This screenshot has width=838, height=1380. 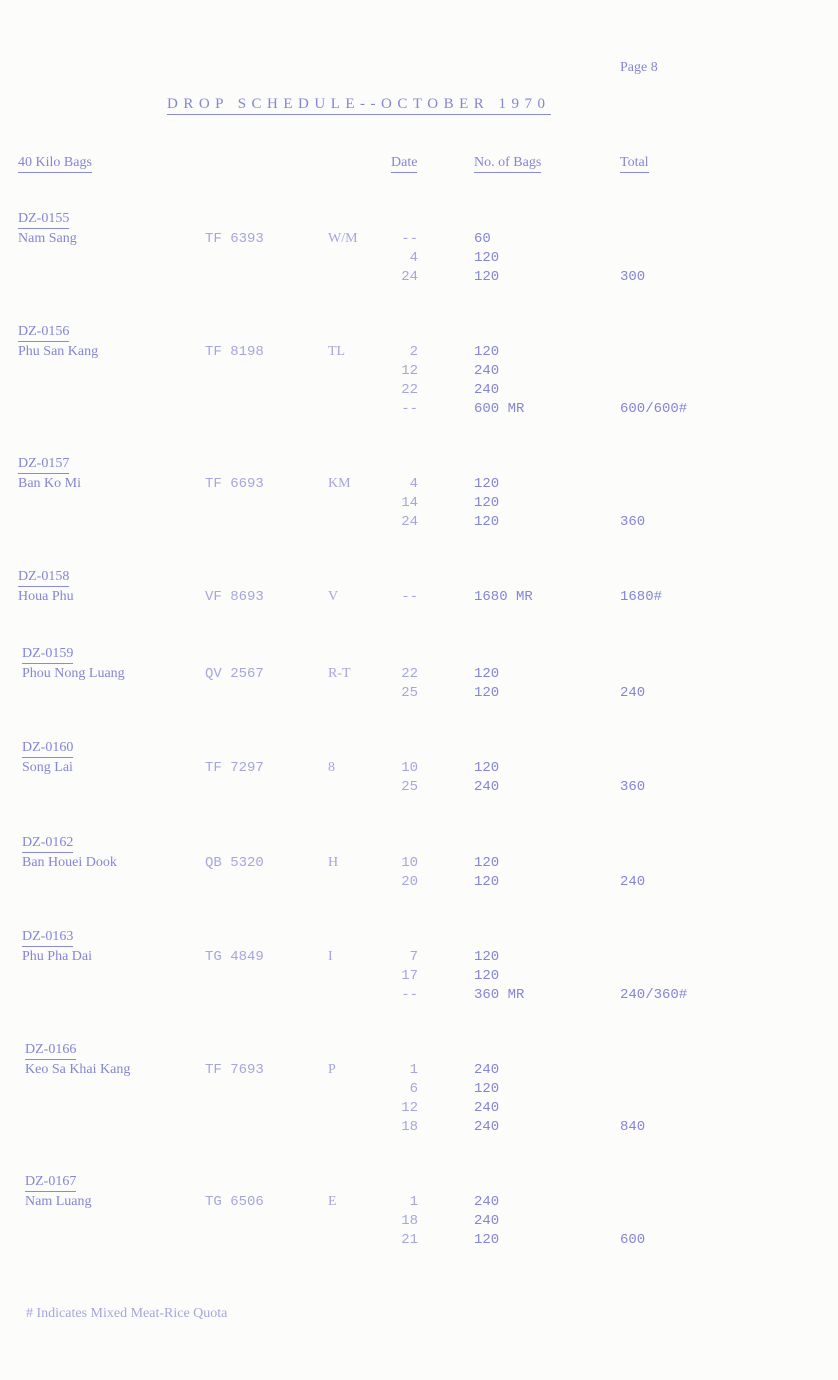 What do you see at coordinates (332, 1069) in the screenshot?
I see `site-code: P` at bounding box center [332, 1069].